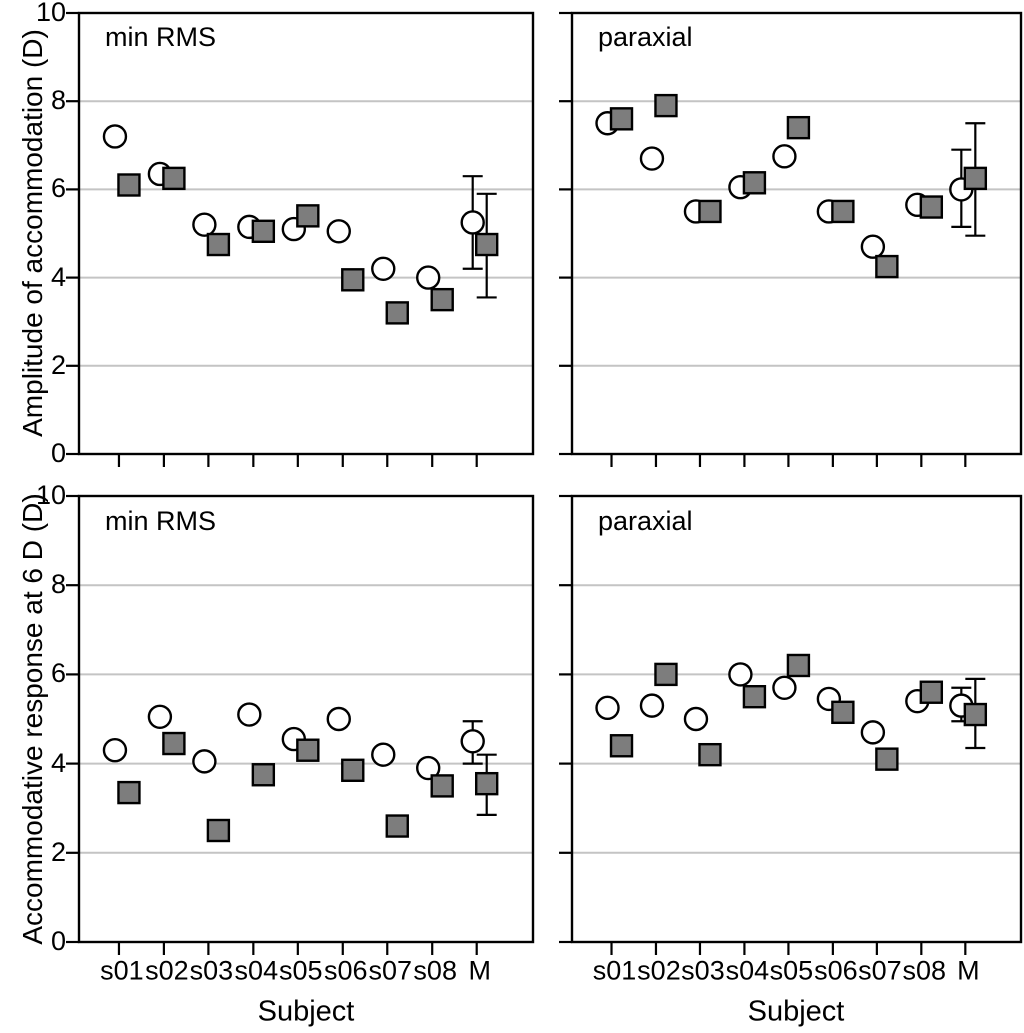 The image size is (1024, 1033). Describe the element at coordinates (796, 1011) in the screenshot. I see `x-axis-title-right: Subject` at that location.